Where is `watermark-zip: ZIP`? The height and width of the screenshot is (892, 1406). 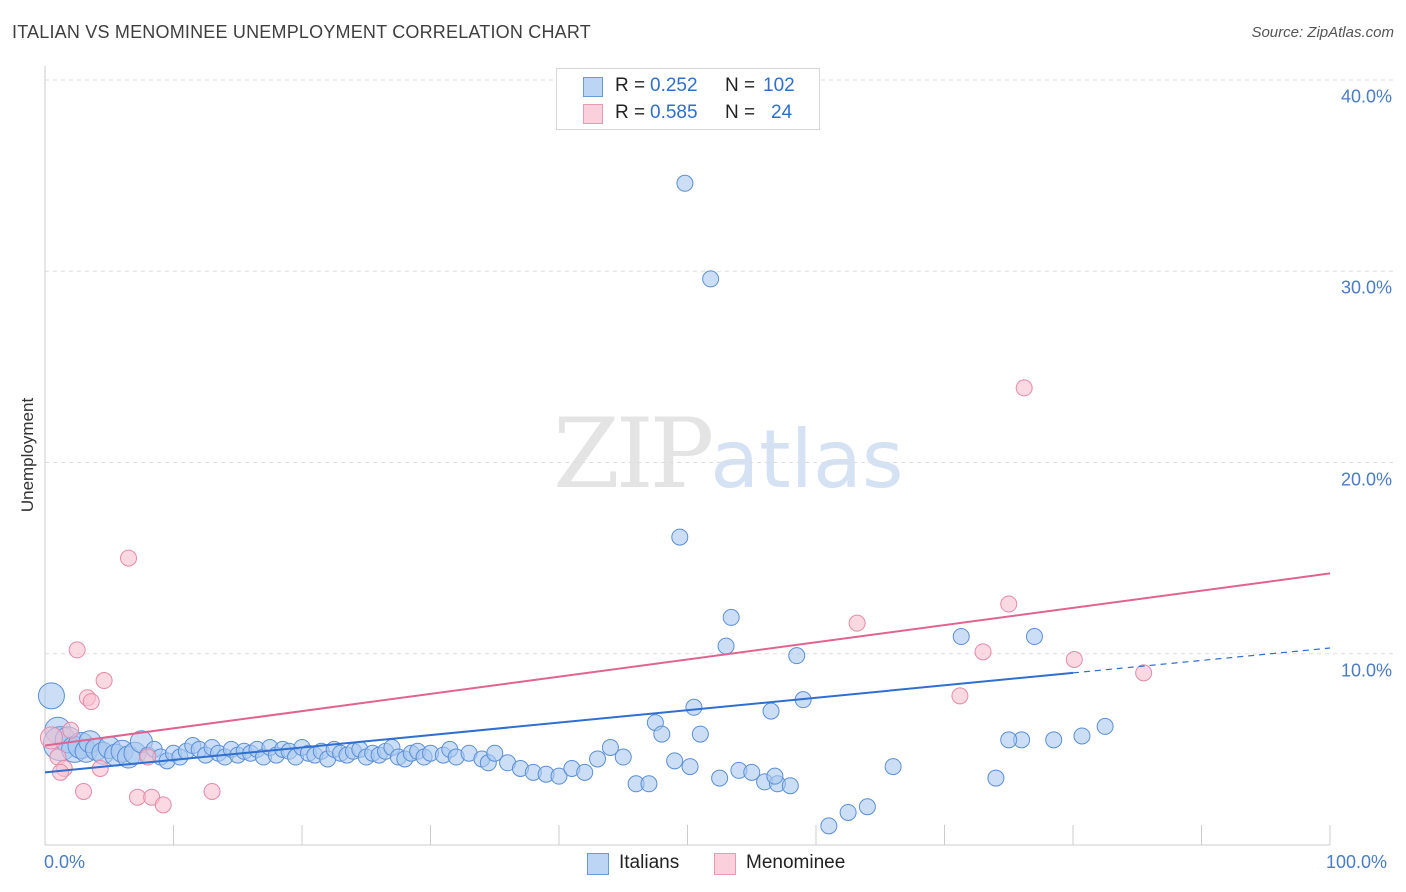
watermark-zip: ZIP is located at coordinates (633, 454).